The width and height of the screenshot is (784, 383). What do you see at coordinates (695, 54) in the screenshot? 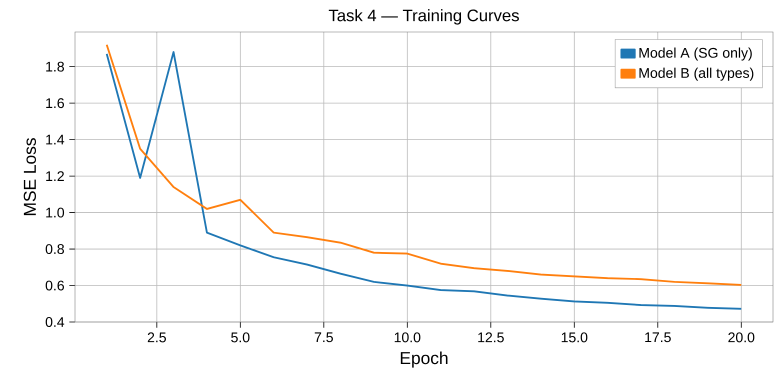
I see `legend-label: Model A (SG only)` at bounding box center [695, 54].